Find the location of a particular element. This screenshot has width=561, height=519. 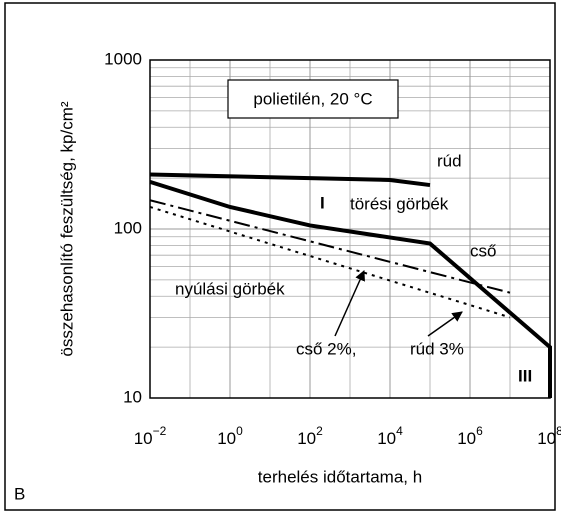

y-axis-label: összehasonlító feszültség, kp/cm² is located at coordinates (66, 228).